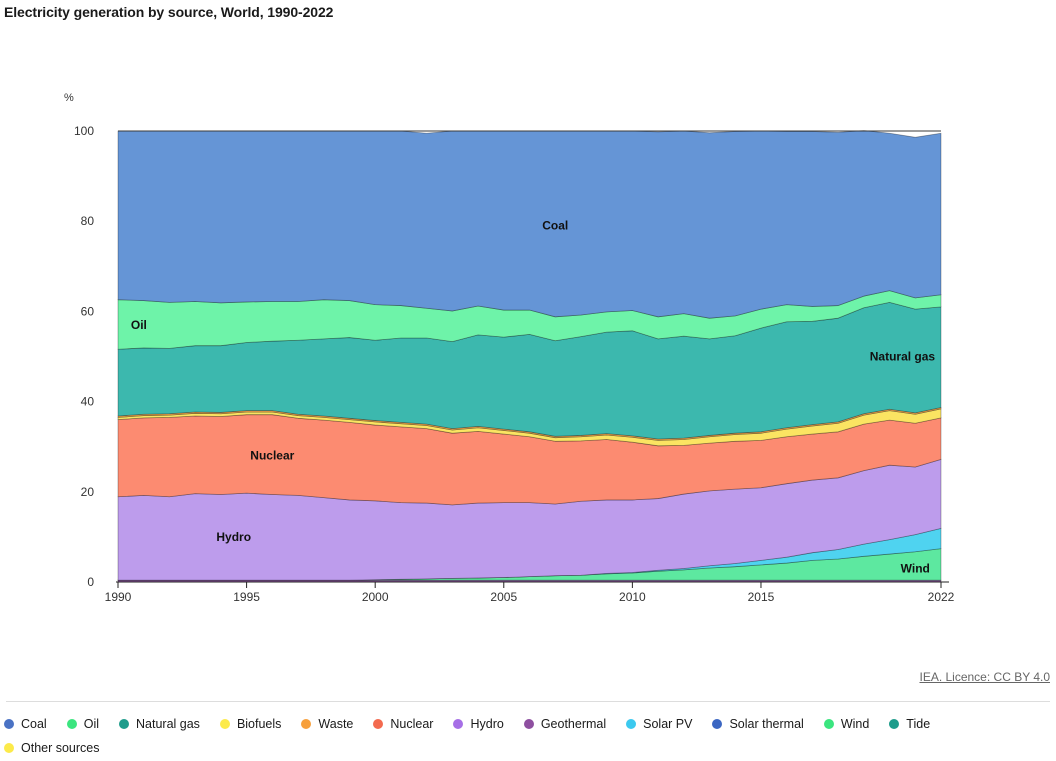 This screenshot has height=761, width=1056. What do you see at coordinates (168, 723) in the screenshot?
I see `legend-label: Natural gas` at bounding box center [168, 723].